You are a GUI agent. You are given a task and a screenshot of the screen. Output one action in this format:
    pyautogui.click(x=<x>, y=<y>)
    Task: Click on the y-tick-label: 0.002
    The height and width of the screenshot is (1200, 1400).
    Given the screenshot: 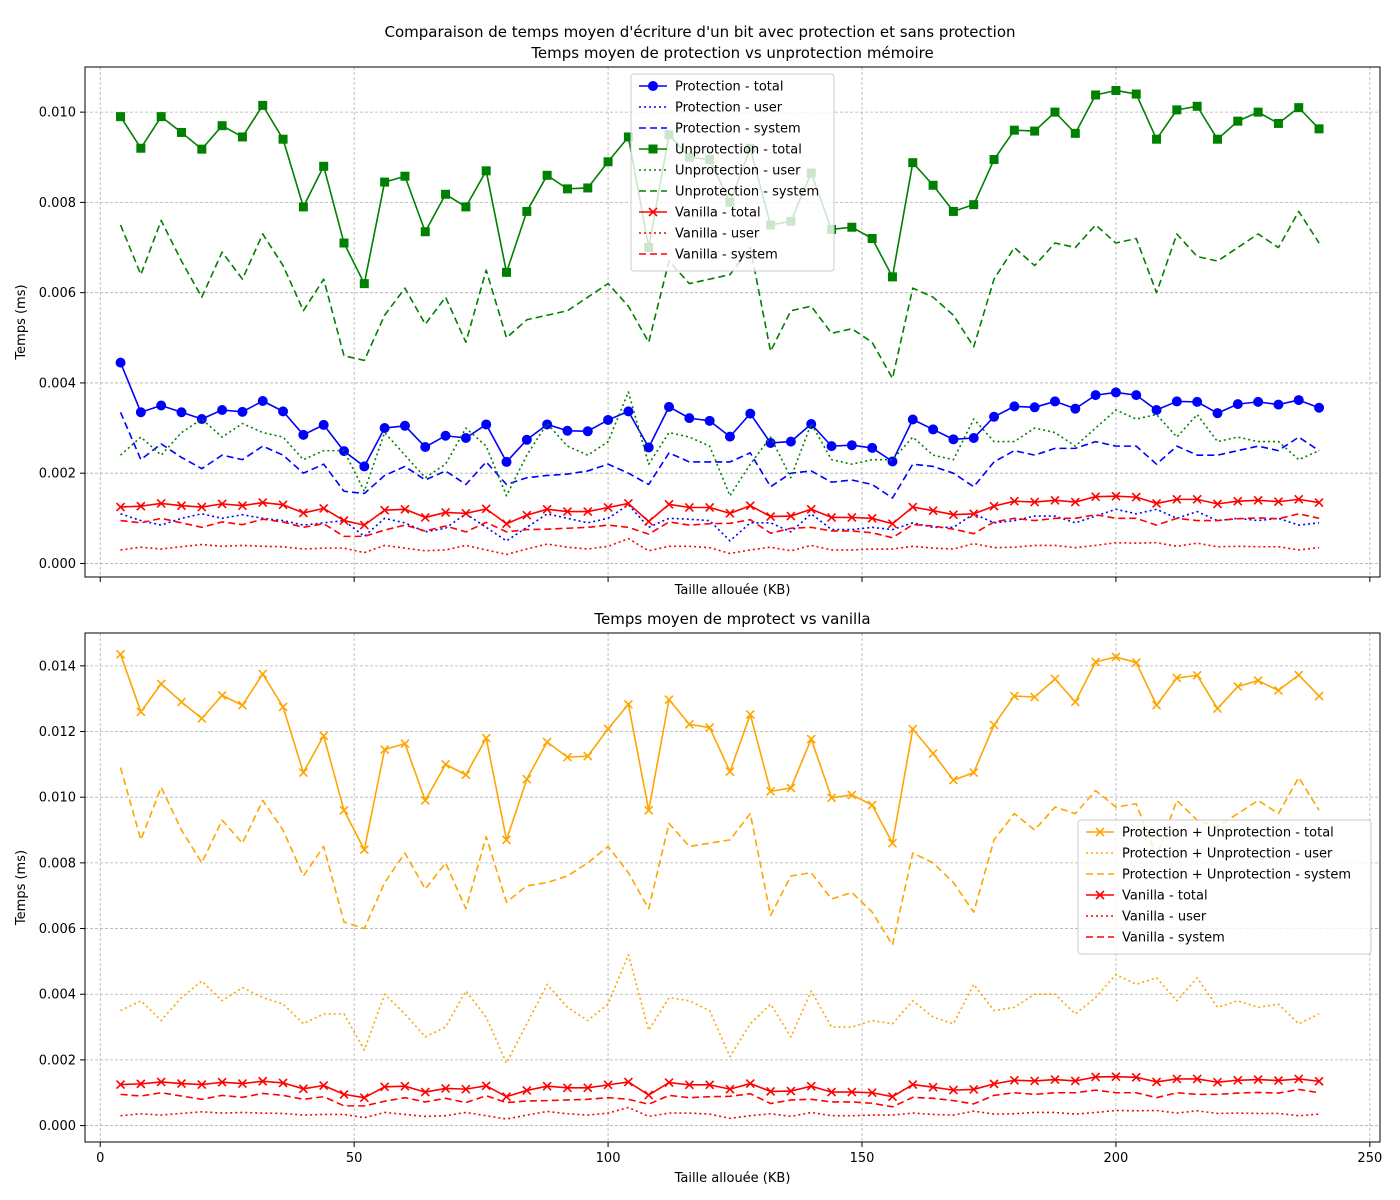 What is the action you would take?
    pyautogui.click(x=57, y=474)
    